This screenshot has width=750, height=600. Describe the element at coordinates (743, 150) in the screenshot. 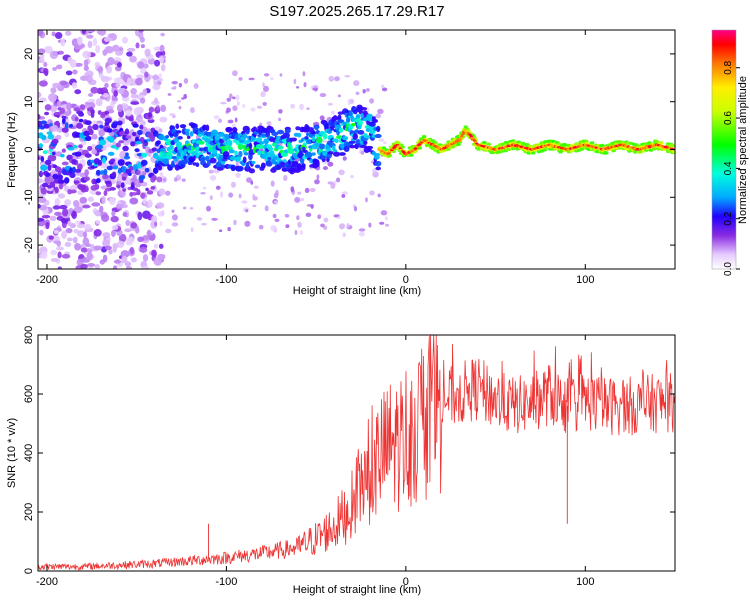

I see `colorbar-label: Normalized spectral amplitude` at that location.